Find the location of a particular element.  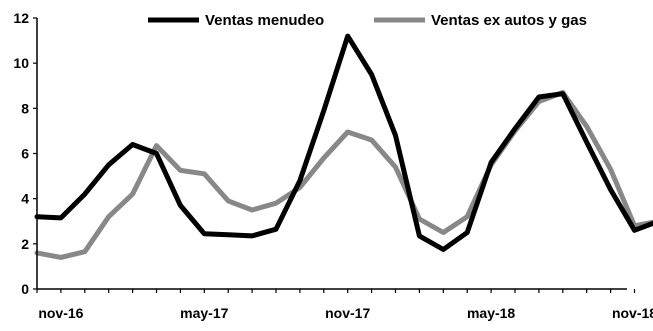

y-tick-label: 4 is located at coordinates (25, 199).